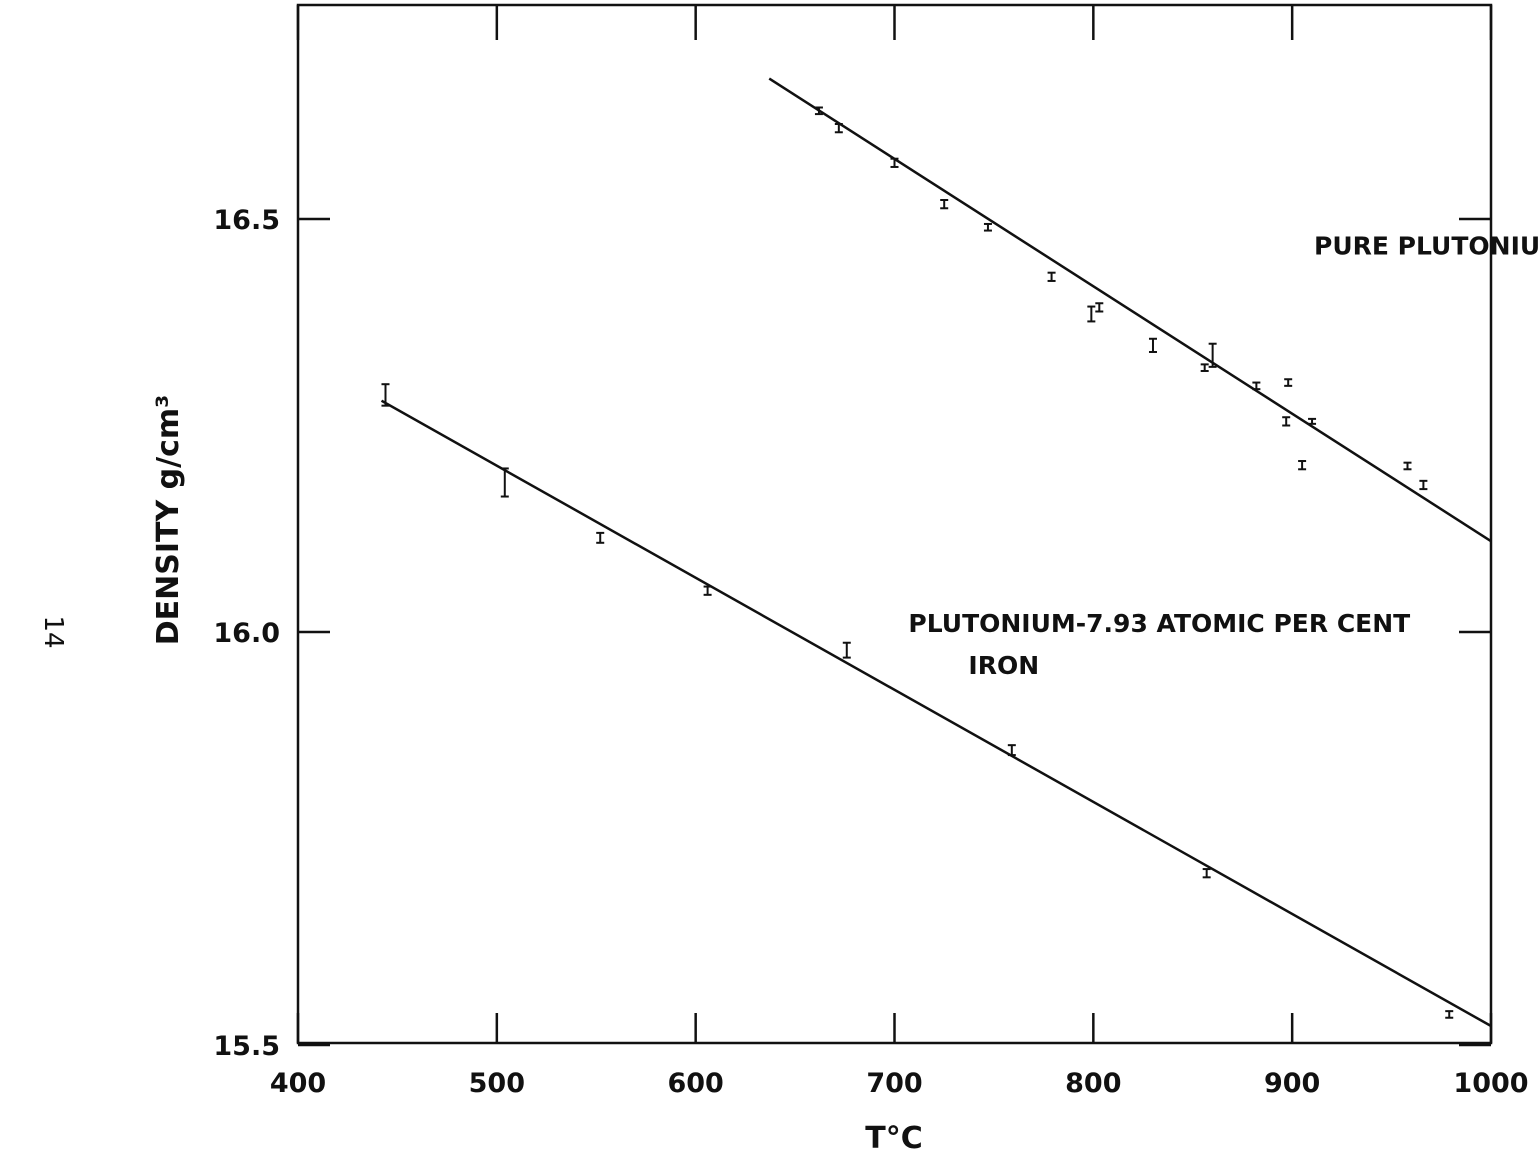 Image resolution: width=1538 pixels, height=1155 pixels. I want to click on x-tick-label: 900, so click(1292, 1083).